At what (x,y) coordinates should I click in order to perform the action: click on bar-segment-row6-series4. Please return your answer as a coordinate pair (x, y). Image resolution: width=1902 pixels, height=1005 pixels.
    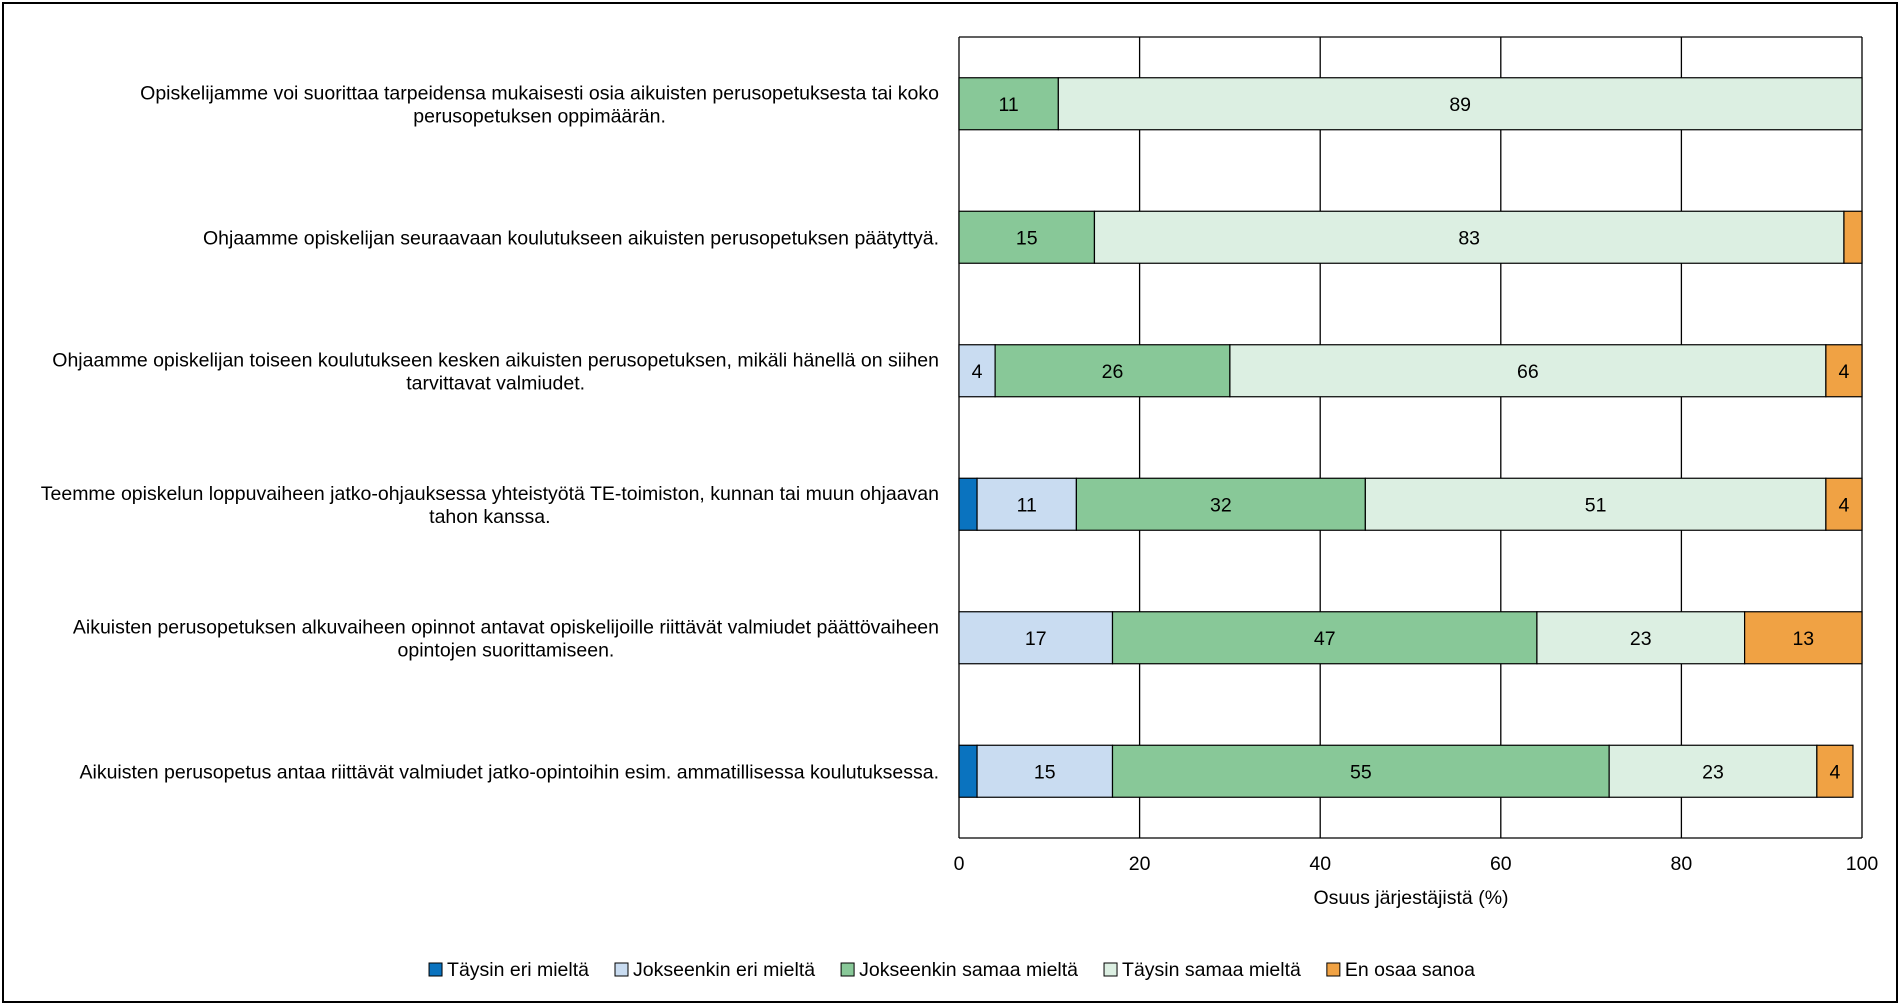
    Looking at the image, I should click on (1713, 771).